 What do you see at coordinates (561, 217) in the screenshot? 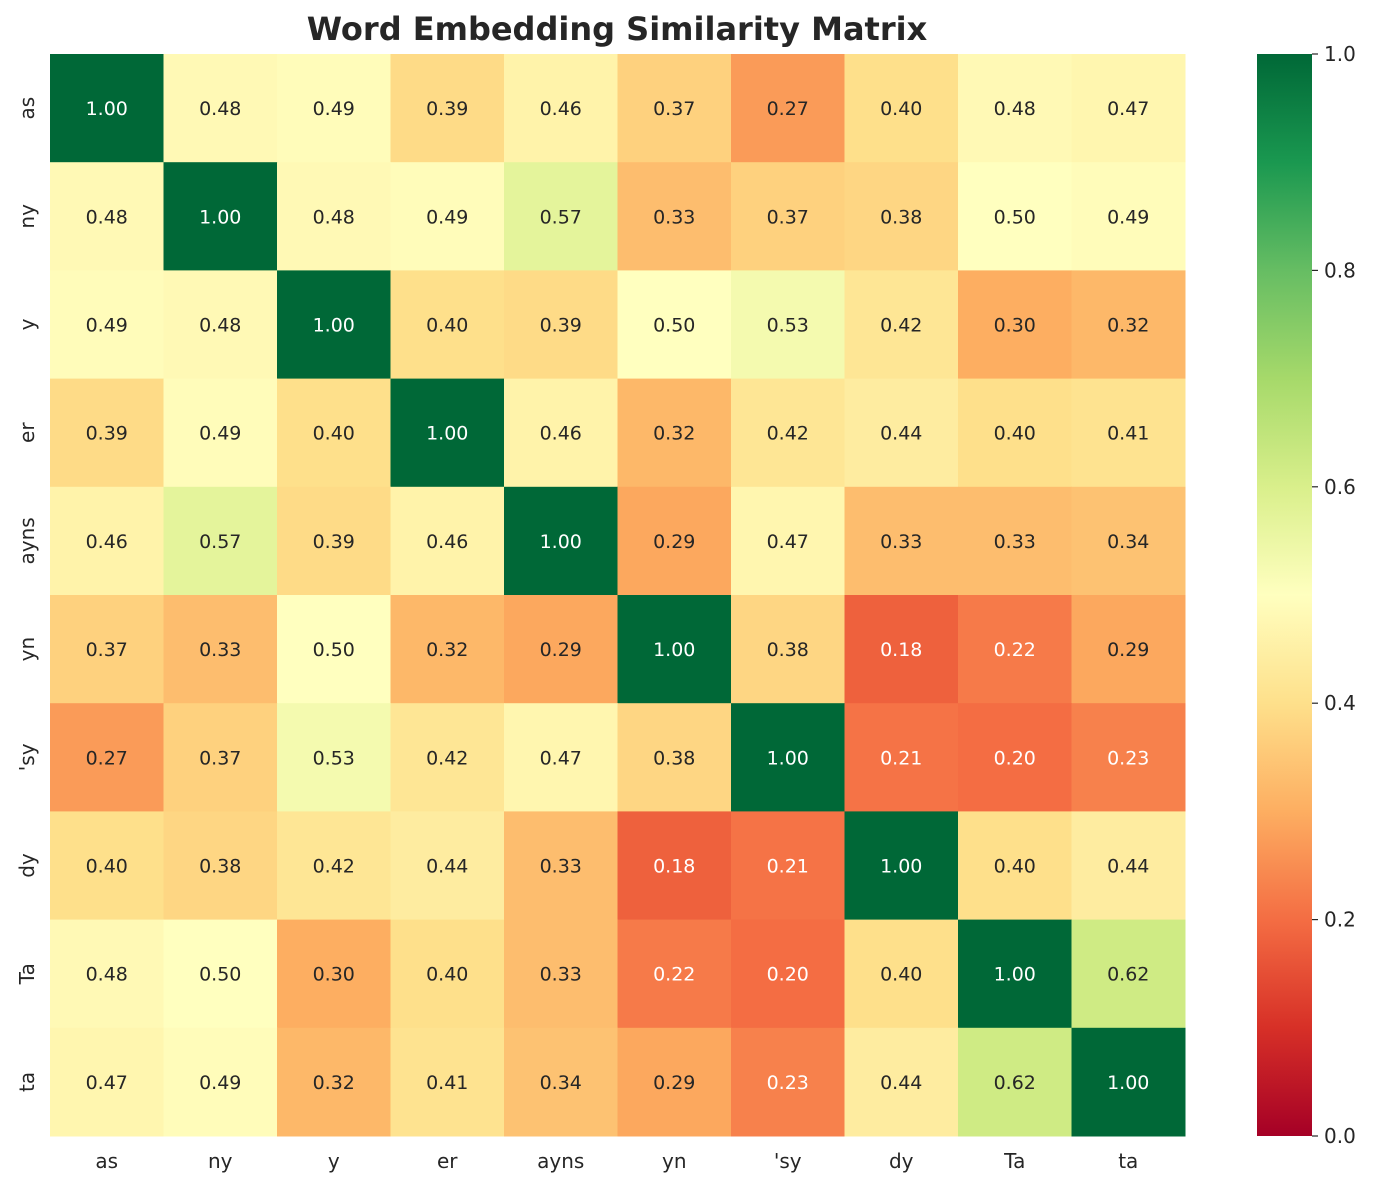
I see `cell-value-label: 0.57` at bounding box center [561, 217].